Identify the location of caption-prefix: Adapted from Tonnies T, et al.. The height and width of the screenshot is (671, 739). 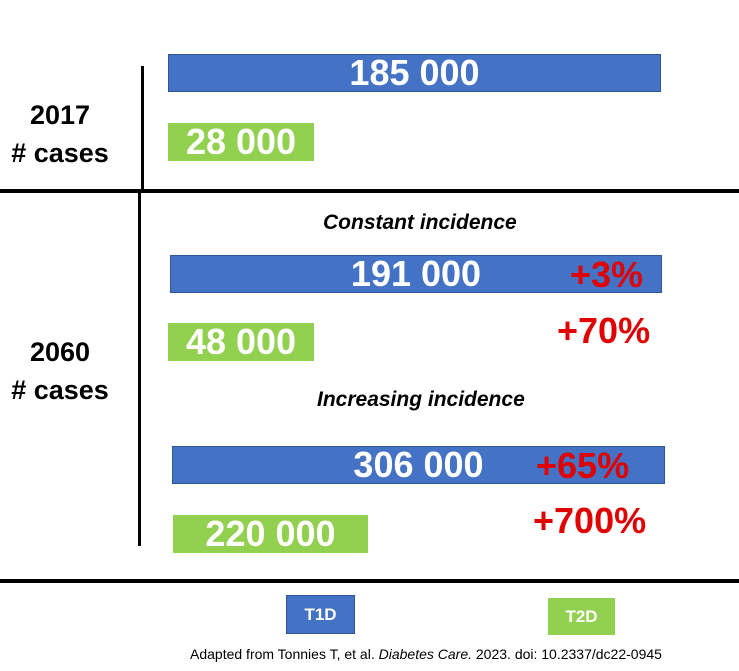
(284, 654).